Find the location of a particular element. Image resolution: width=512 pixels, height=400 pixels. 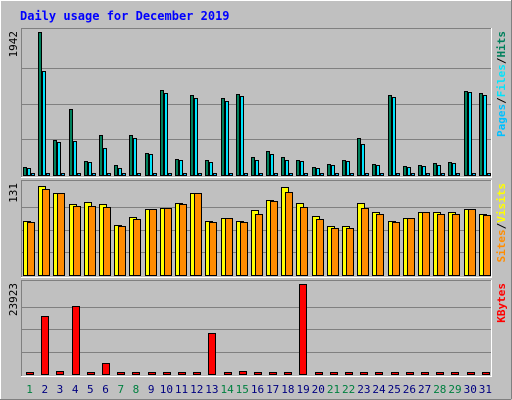

side-legend: Sites/Visits is located at coordinates (501, 223).